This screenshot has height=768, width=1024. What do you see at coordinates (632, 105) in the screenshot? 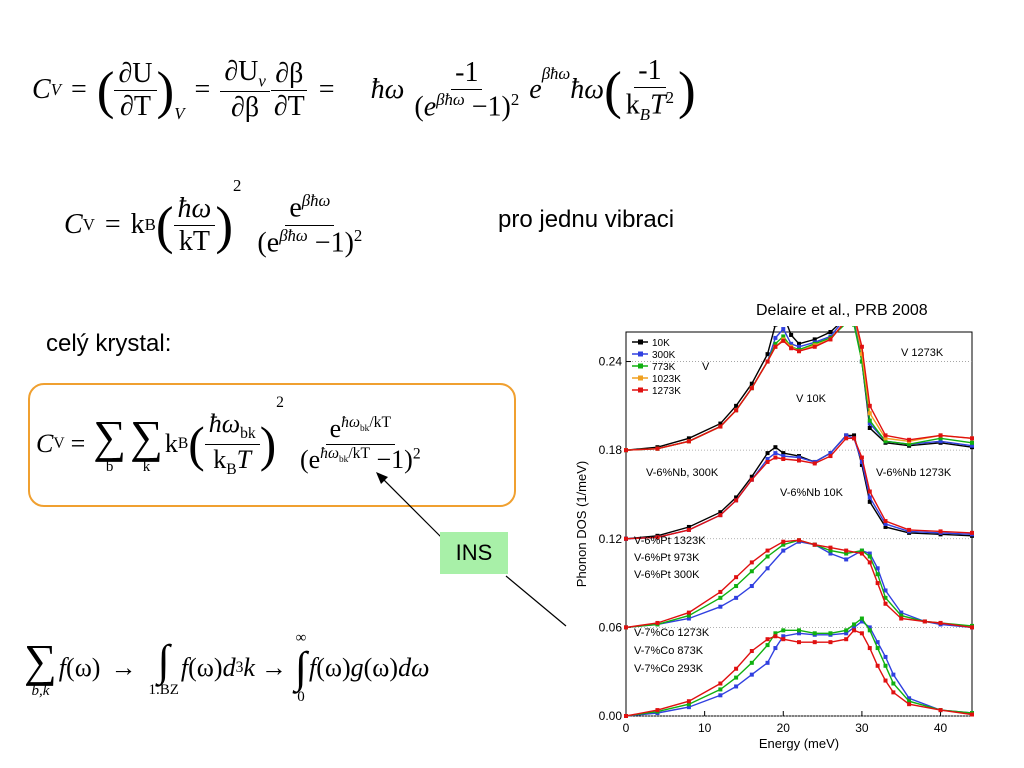
I see `eq1-frac2-den-k: k` at bounding box center [632, 105].